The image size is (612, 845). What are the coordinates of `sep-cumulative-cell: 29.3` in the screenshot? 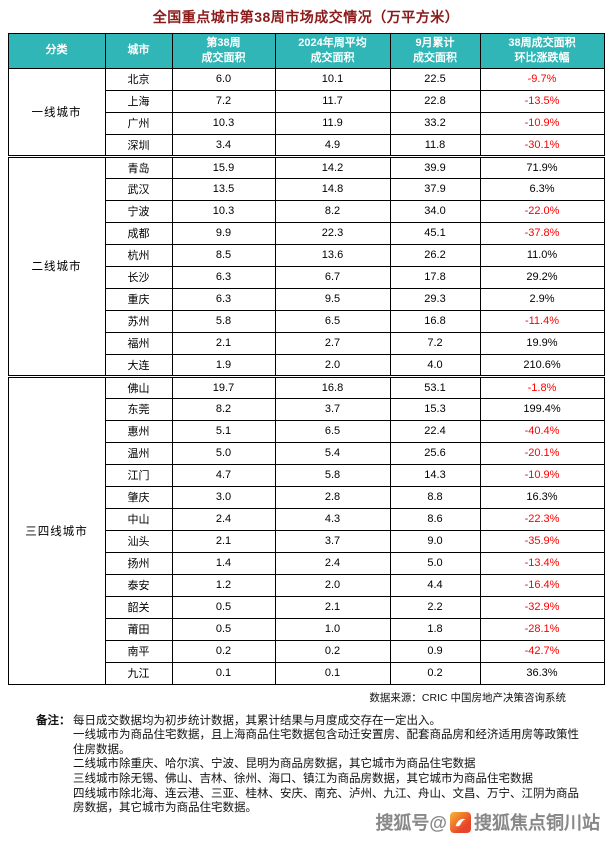 It's located at (435, 299).